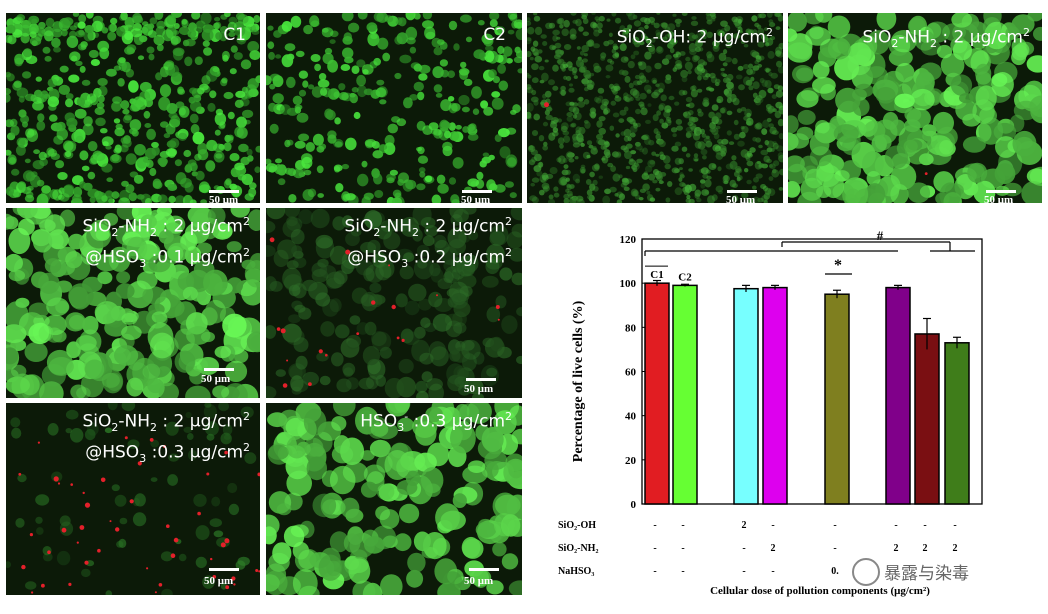  What do you see at coordinates (224, 191) in the screenshot?
I see `scale-bar` at bounding box center [224, 191].